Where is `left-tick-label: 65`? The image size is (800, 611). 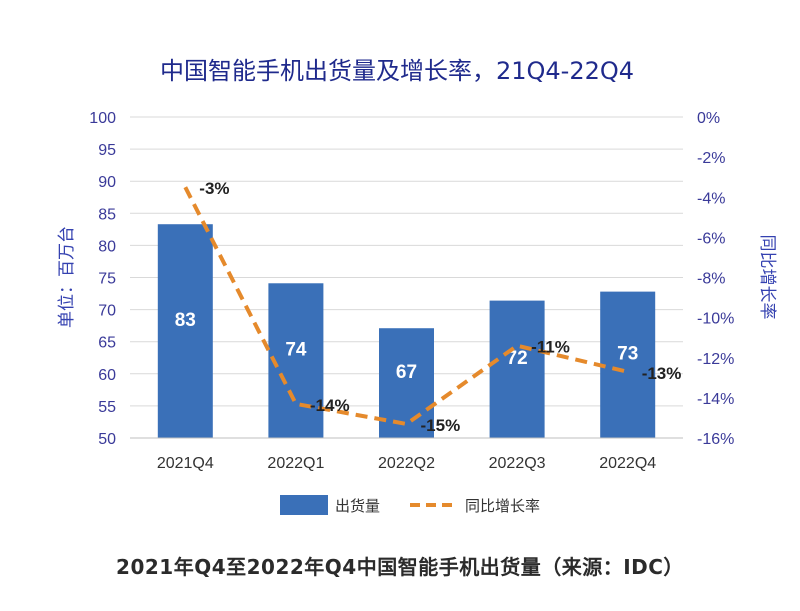 left-tick-label: 65 is located at coordinates (107, 343).